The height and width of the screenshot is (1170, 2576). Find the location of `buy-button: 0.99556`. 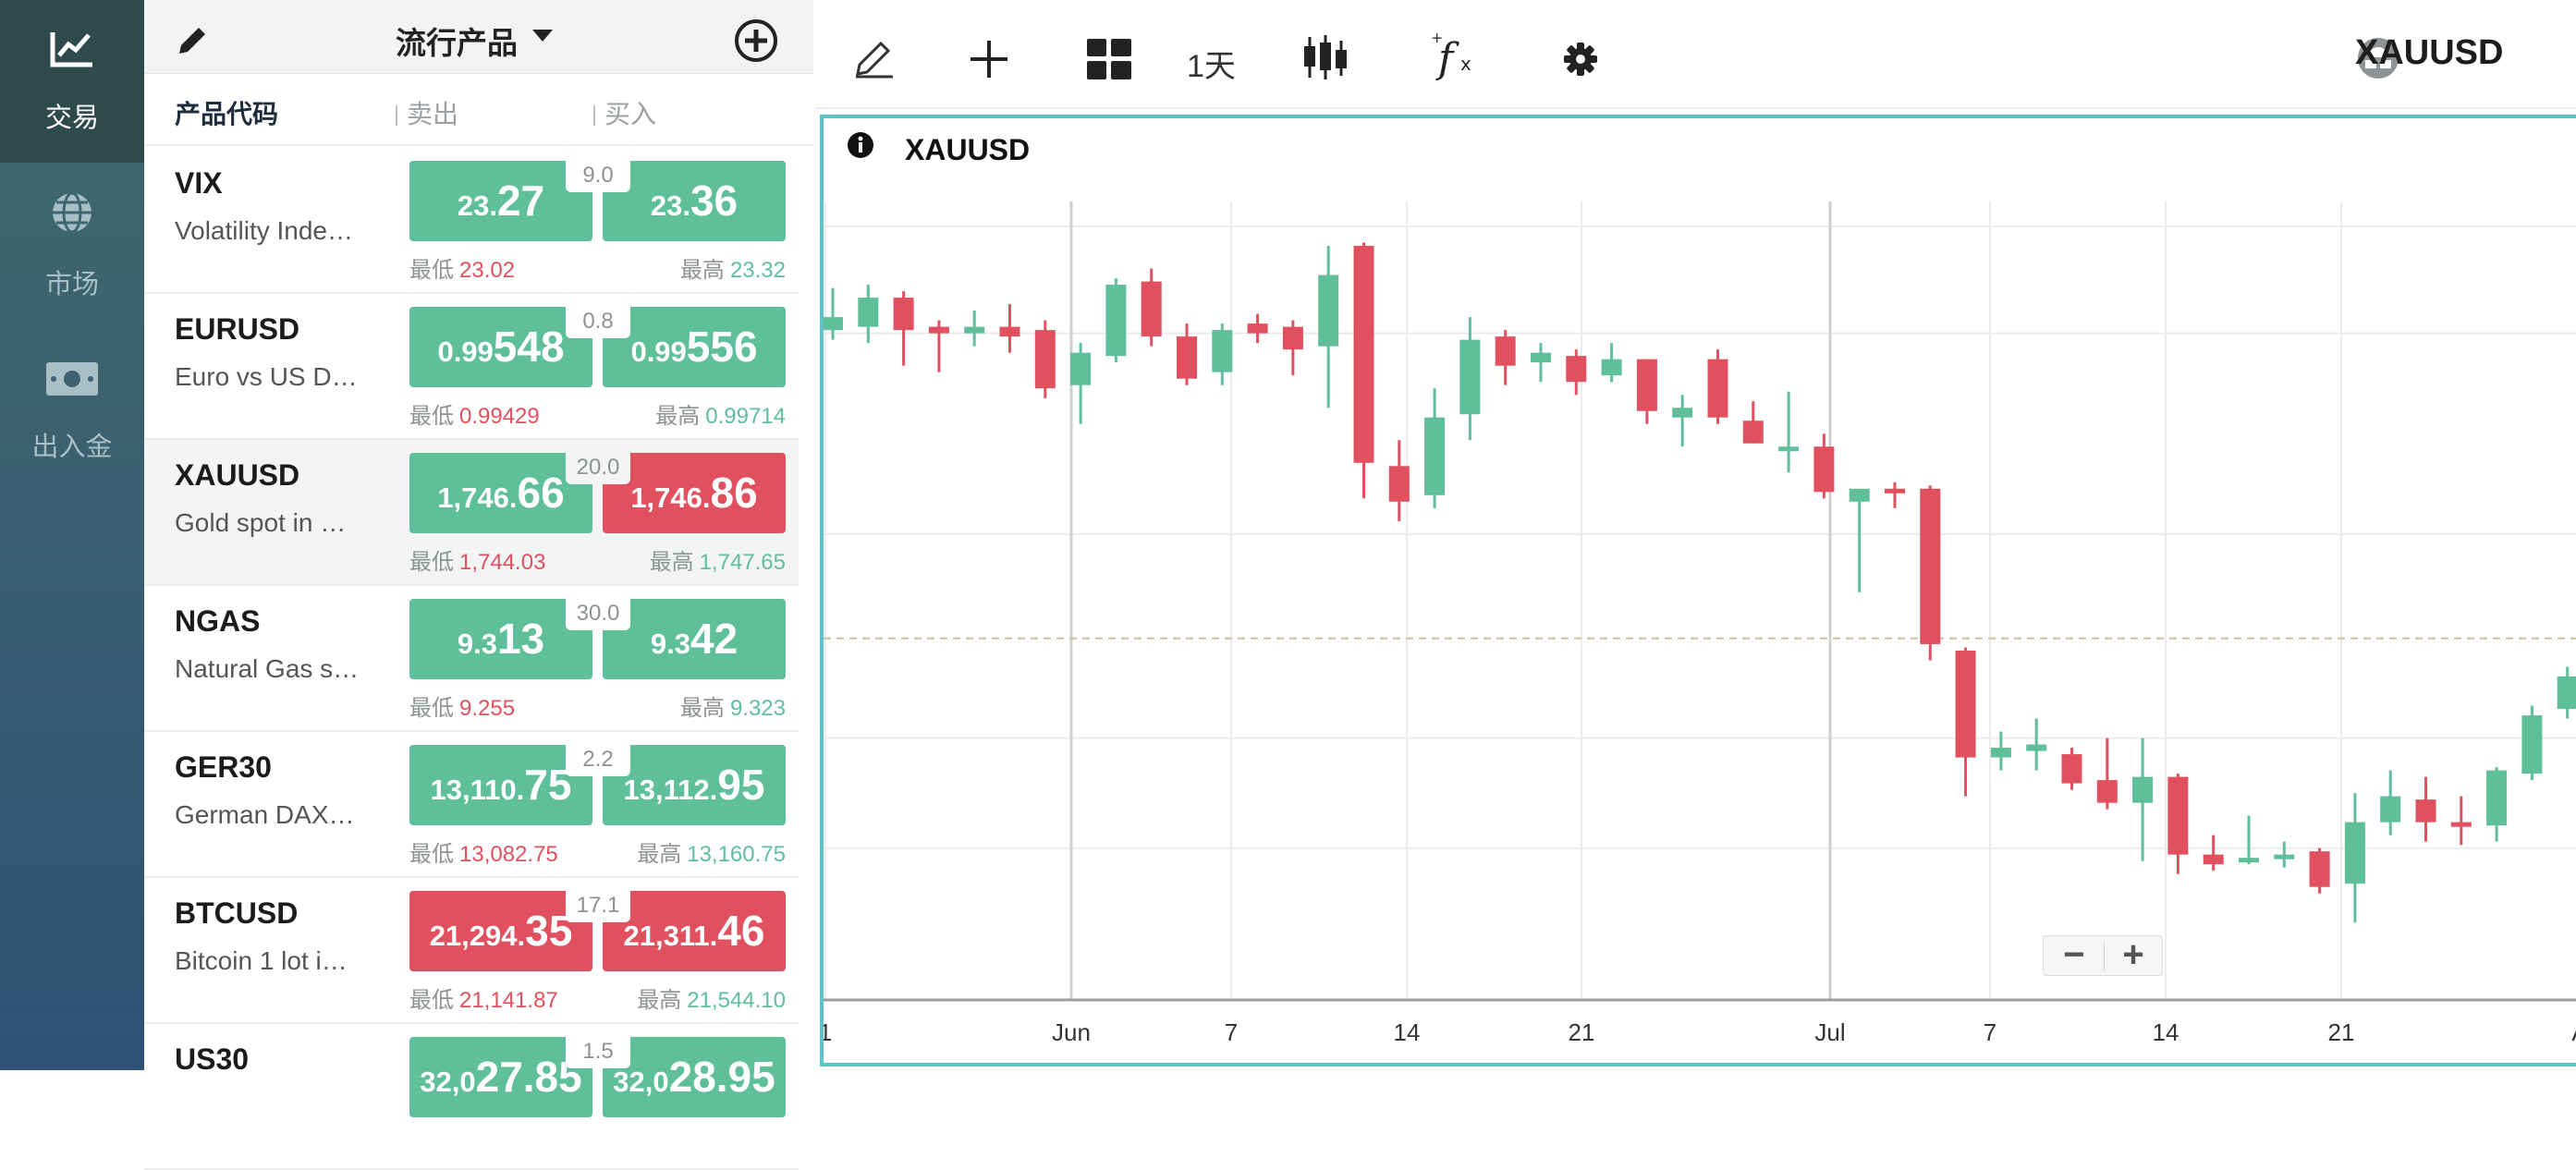

buy-button: 0.99556 is located at coordinates (694, 347).